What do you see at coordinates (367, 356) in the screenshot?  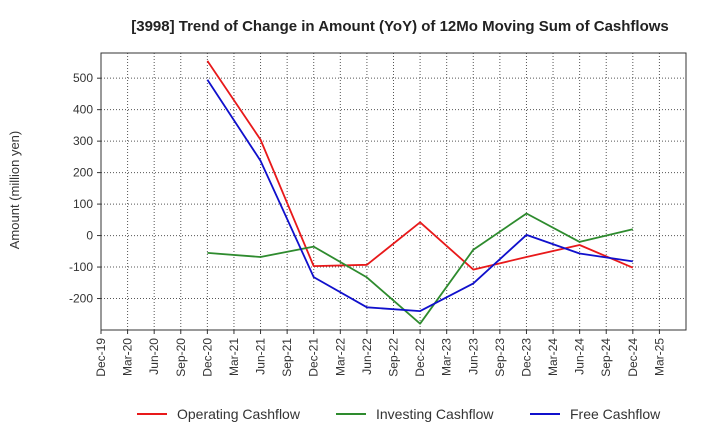 I see `x-tick-label: Jun-22` at bounding box center [367, 356].